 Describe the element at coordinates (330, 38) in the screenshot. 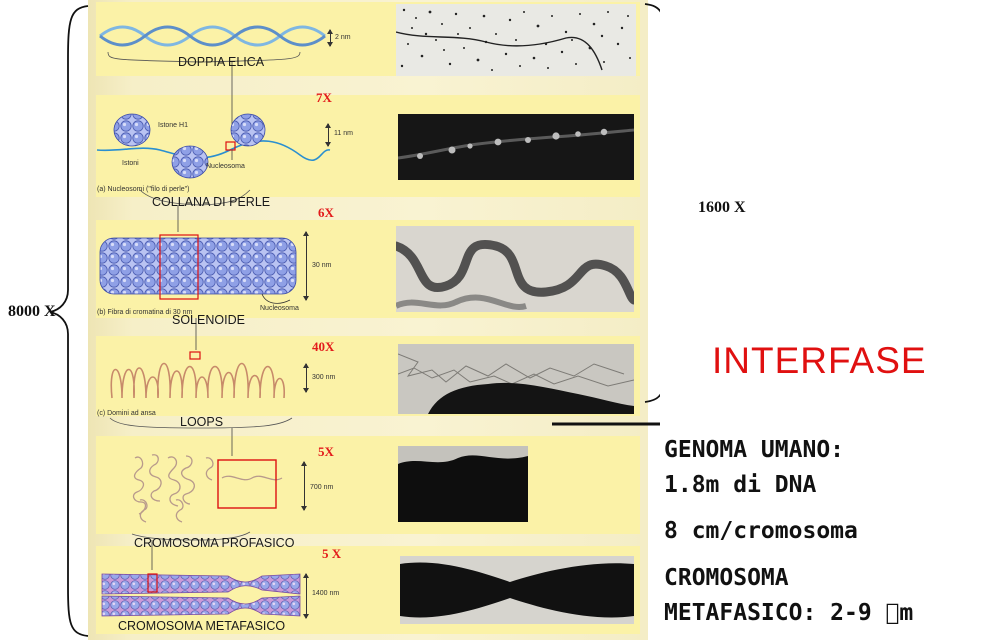

I see `scalebar-2nm` at that location.